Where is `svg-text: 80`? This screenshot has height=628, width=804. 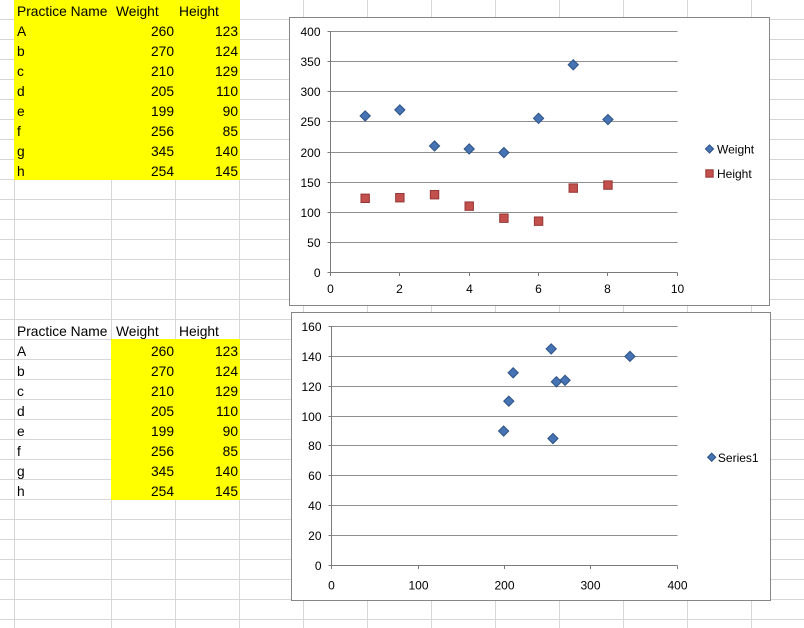
svg-text: 80 is located at coordinates (315, 446).